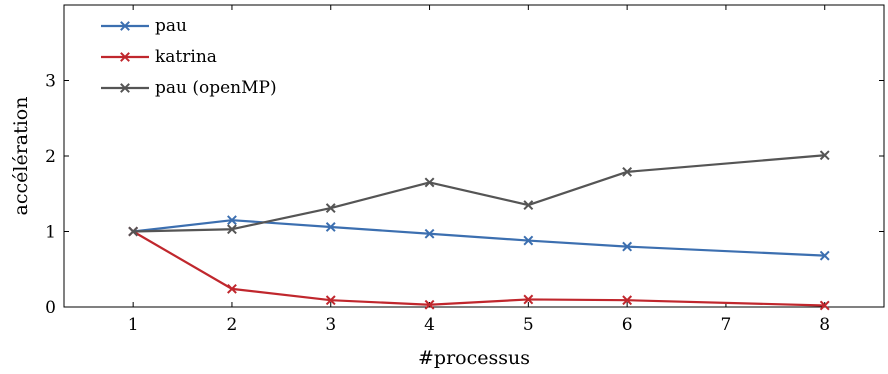  I want to click on legend-label: pau (openMP), so click(216, 88).